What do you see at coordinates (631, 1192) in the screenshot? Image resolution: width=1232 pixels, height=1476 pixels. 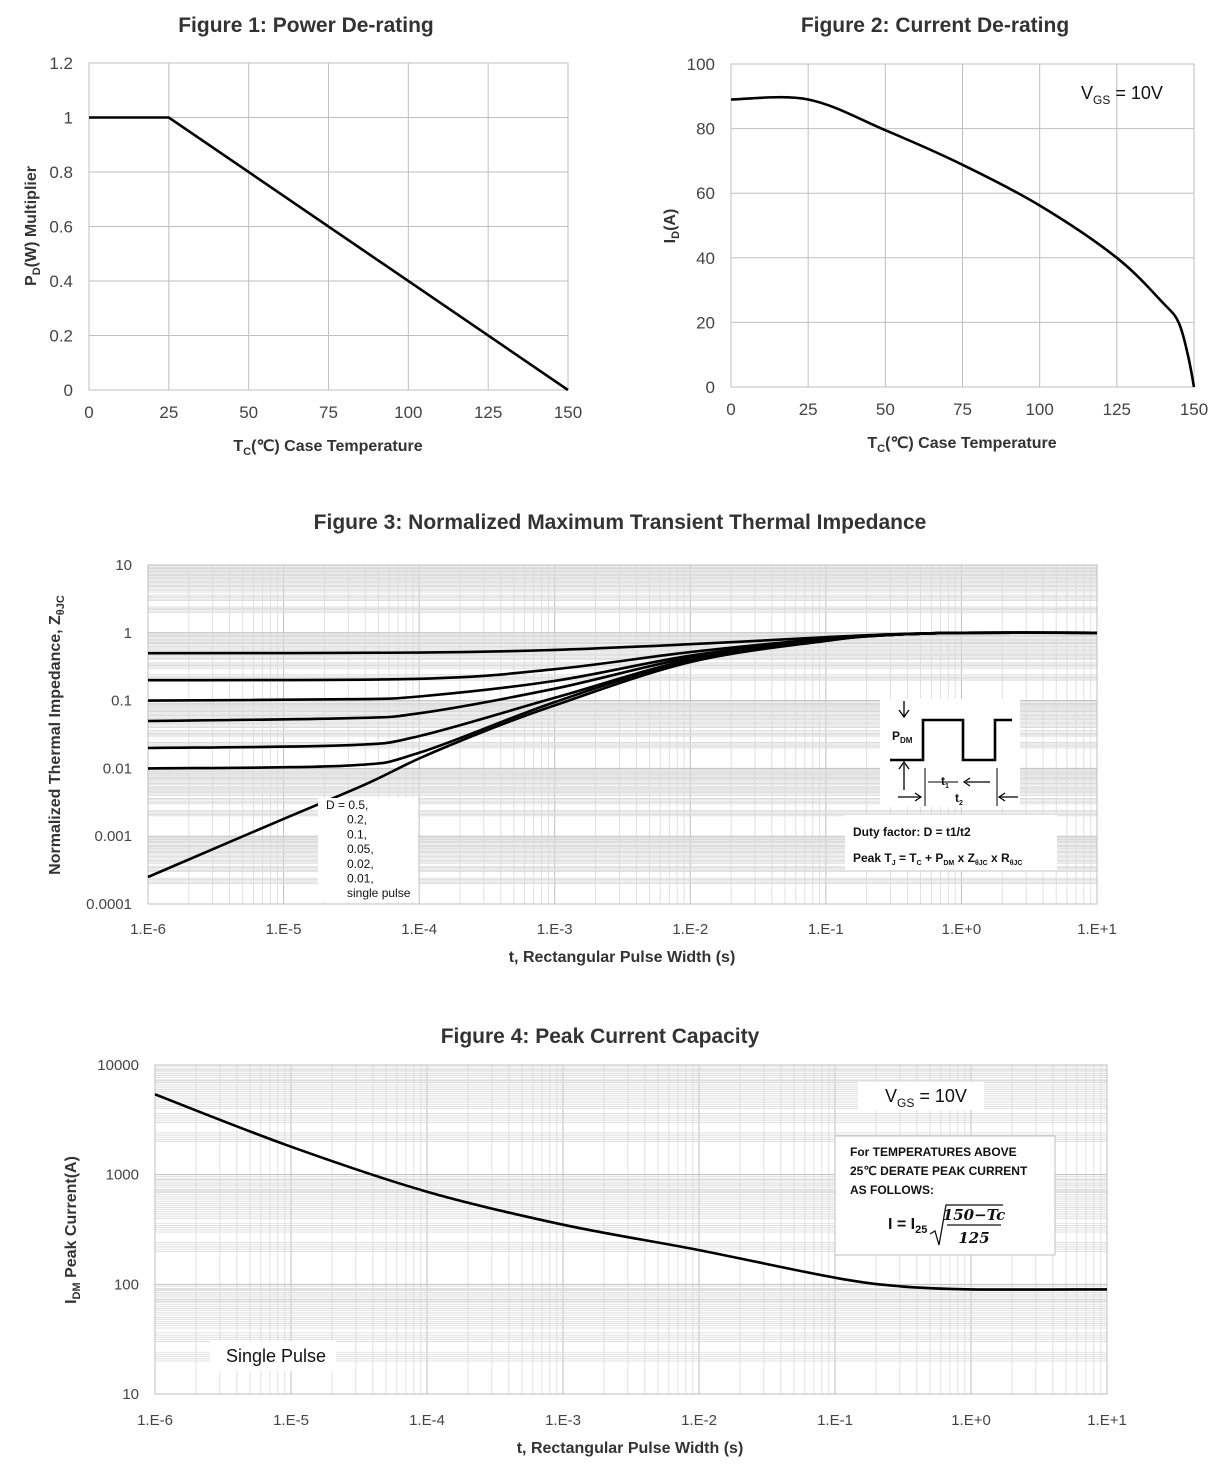 I see `figure-4-series-idm` at bounding box center [631, 1192].